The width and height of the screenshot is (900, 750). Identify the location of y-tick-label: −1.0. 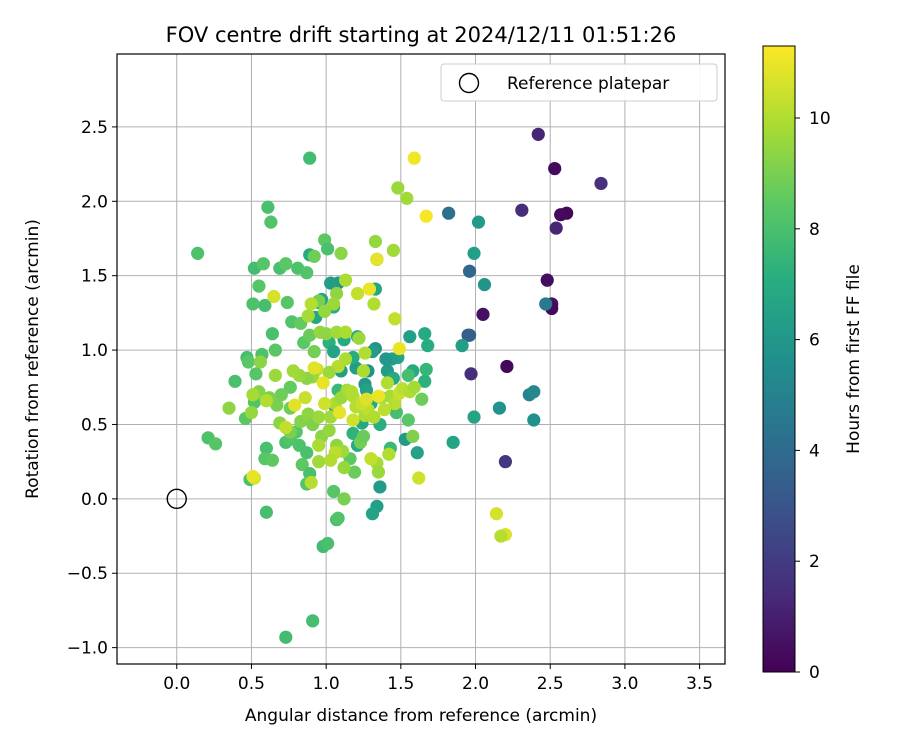
(87, 649).